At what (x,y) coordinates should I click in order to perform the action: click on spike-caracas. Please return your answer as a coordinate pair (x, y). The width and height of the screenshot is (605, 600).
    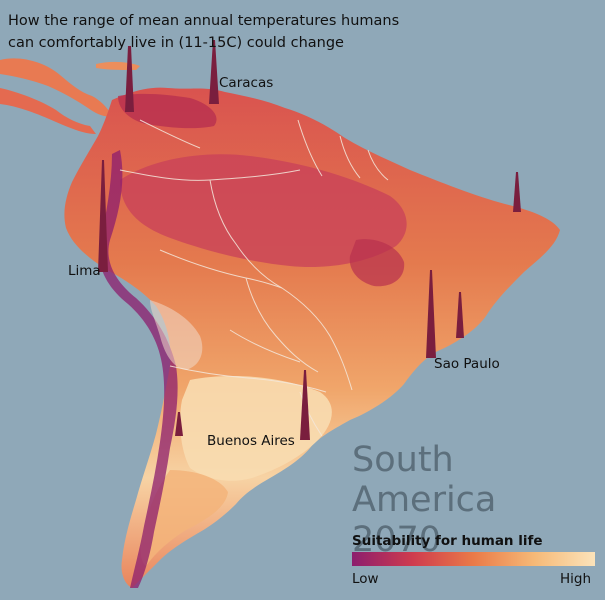
    Looking at the image, I should click on (214, 72).